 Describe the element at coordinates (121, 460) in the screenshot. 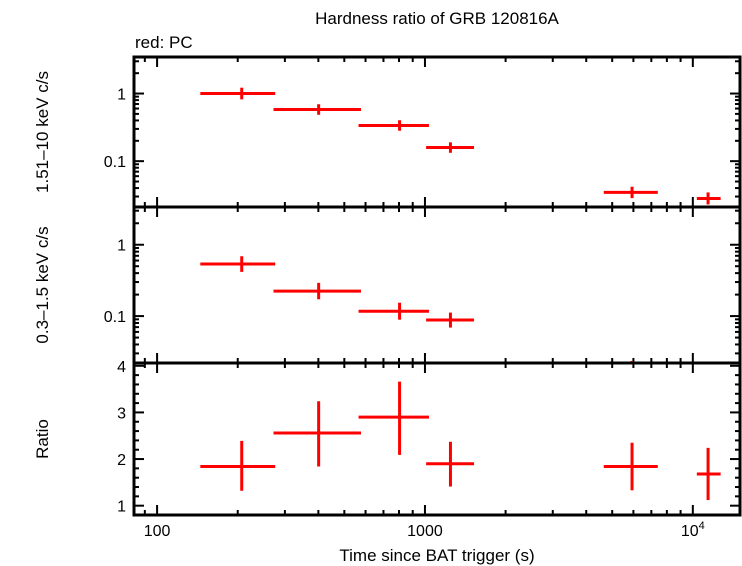

I see `y-tick-label: 2` at that location.